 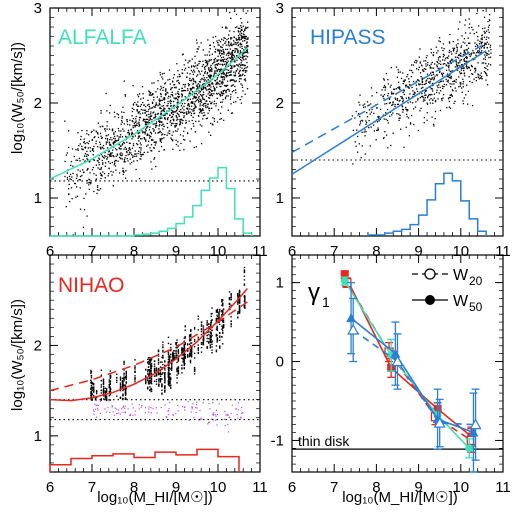 I want to click on x-tick-label: 8, so click(x=376, y=251).